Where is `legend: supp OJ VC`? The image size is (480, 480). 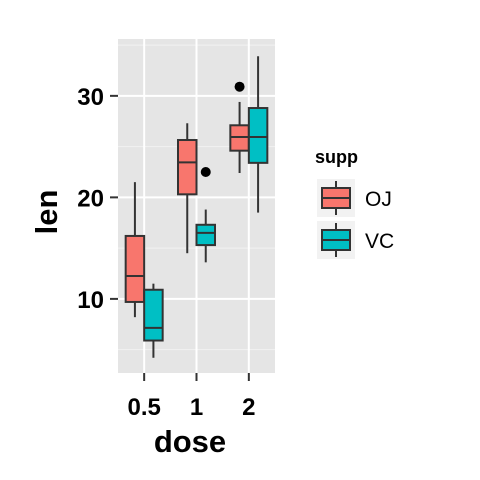
legend: supp OJ VC is located at coordinates (354, 203).